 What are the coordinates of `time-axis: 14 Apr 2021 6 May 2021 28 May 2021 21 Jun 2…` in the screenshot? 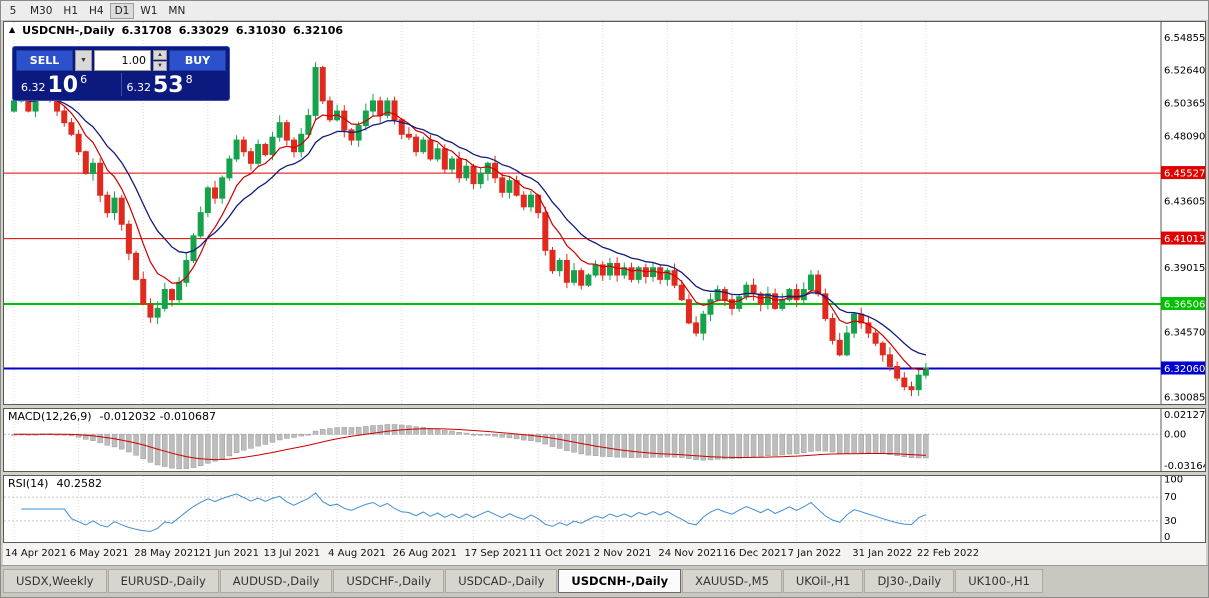 It's located at (604, 554).